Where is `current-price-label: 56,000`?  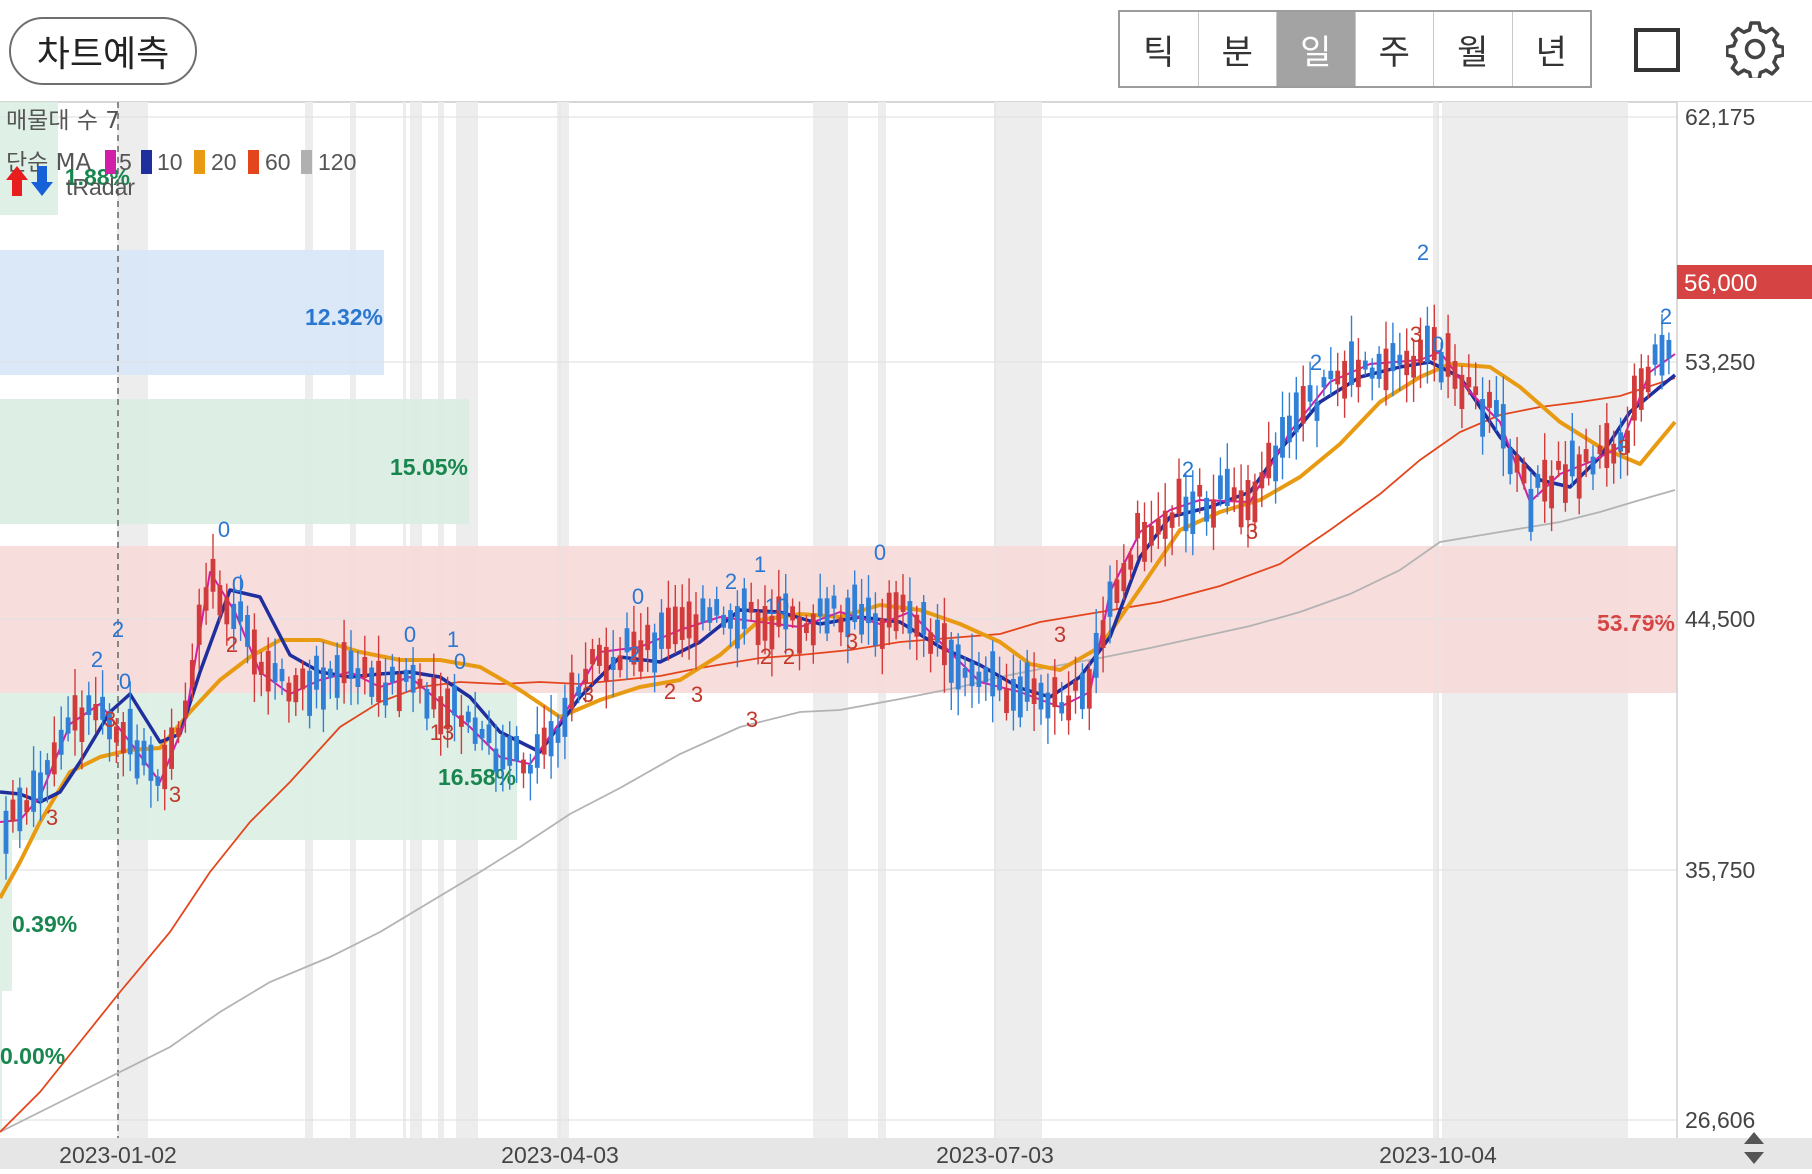
current-price-label: 56,000 is located at coordinates (1720, 283).